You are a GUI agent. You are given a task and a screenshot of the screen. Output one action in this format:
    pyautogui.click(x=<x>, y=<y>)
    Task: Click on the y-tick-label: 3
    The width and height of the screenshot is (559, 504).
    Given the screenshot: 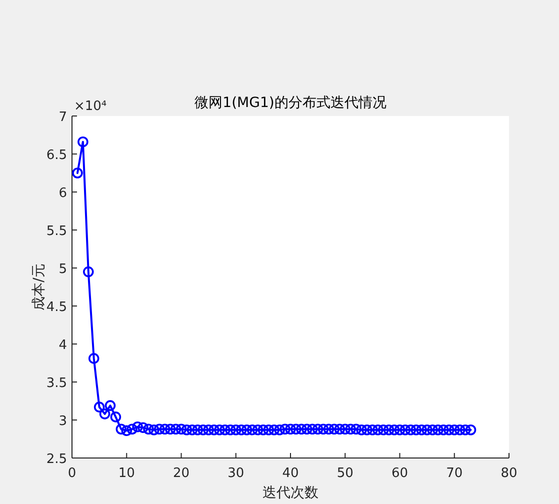 What is the action you would take?
    pyautogui.click(x=62, y=421)
    